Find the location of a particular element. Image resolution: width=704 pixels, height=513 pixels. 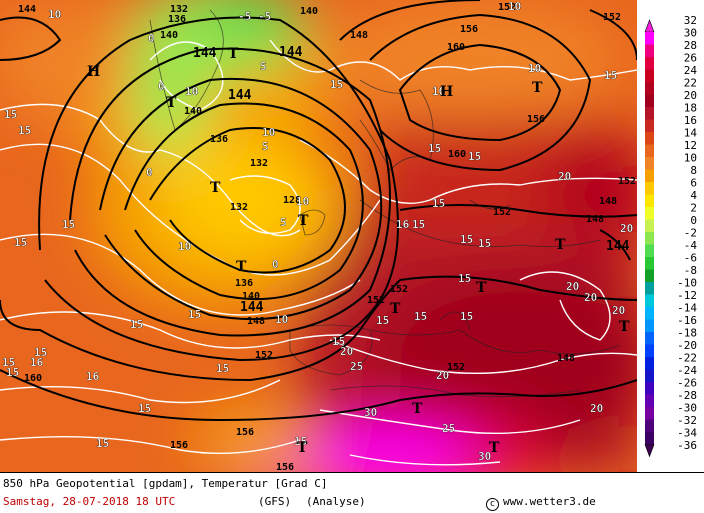

scale-label: 8 is located at coordinates (693, 170).